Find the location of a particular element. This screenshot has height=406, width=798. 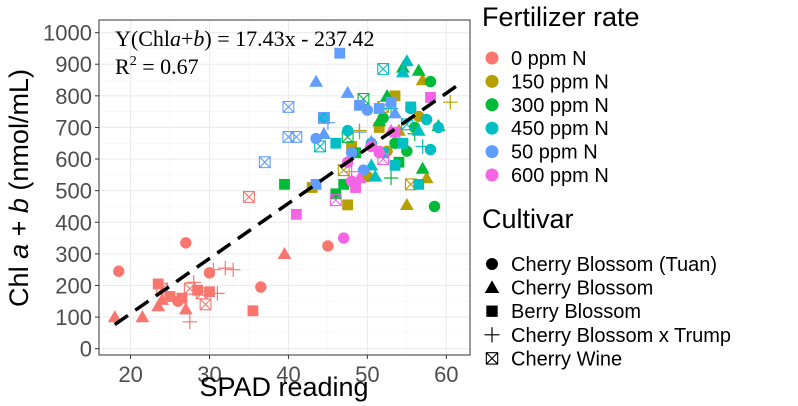

legend-label-fertilizer: 0 ppm N is located at coordinates (549, 59).